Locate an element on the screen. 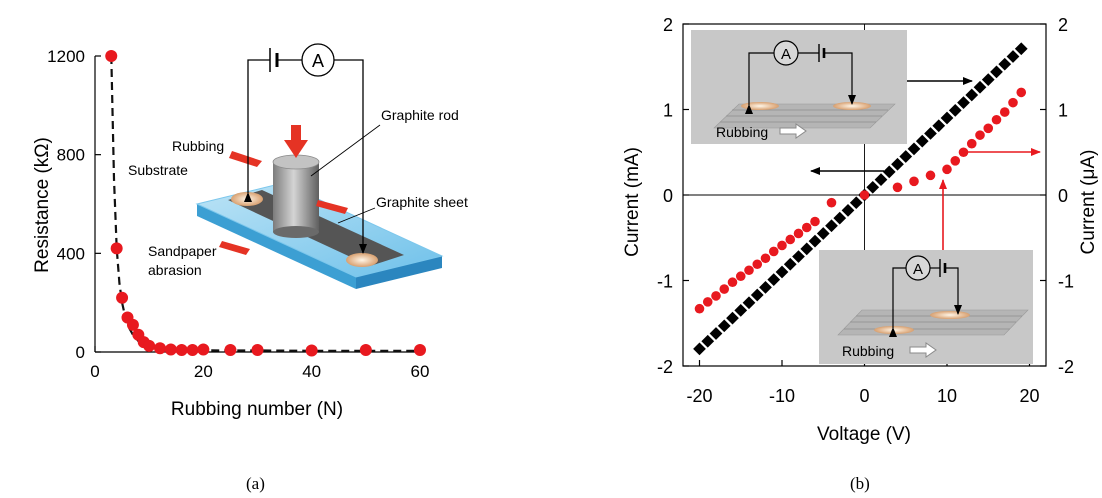 This screenshot has height=498, width=1102. rod-label-leader is located at coordinates (345, 150).